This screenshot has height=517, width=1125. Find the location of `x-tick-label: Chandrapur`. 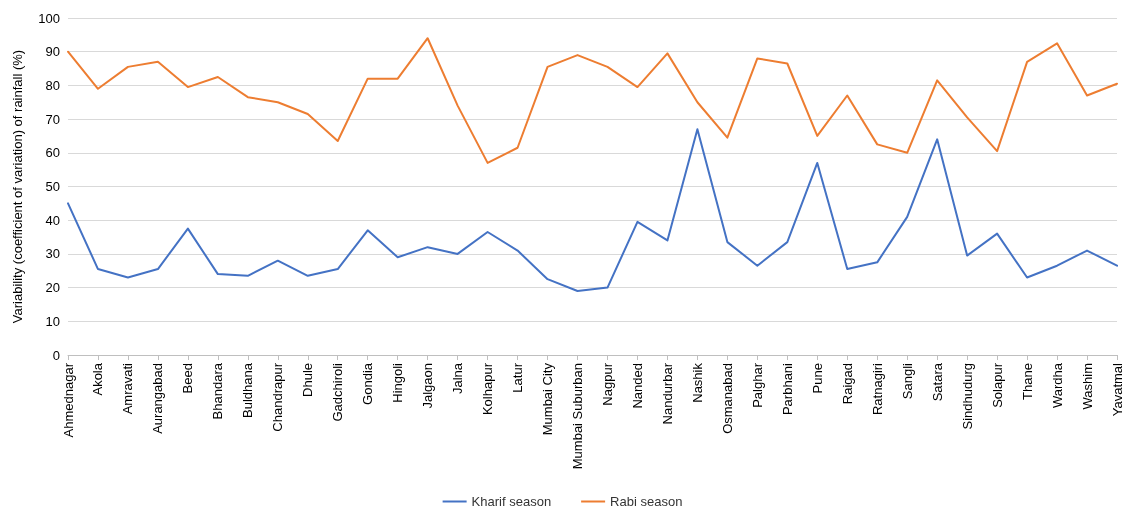

x-tick-label: Chandrapur is located at coordinates (278, 397).